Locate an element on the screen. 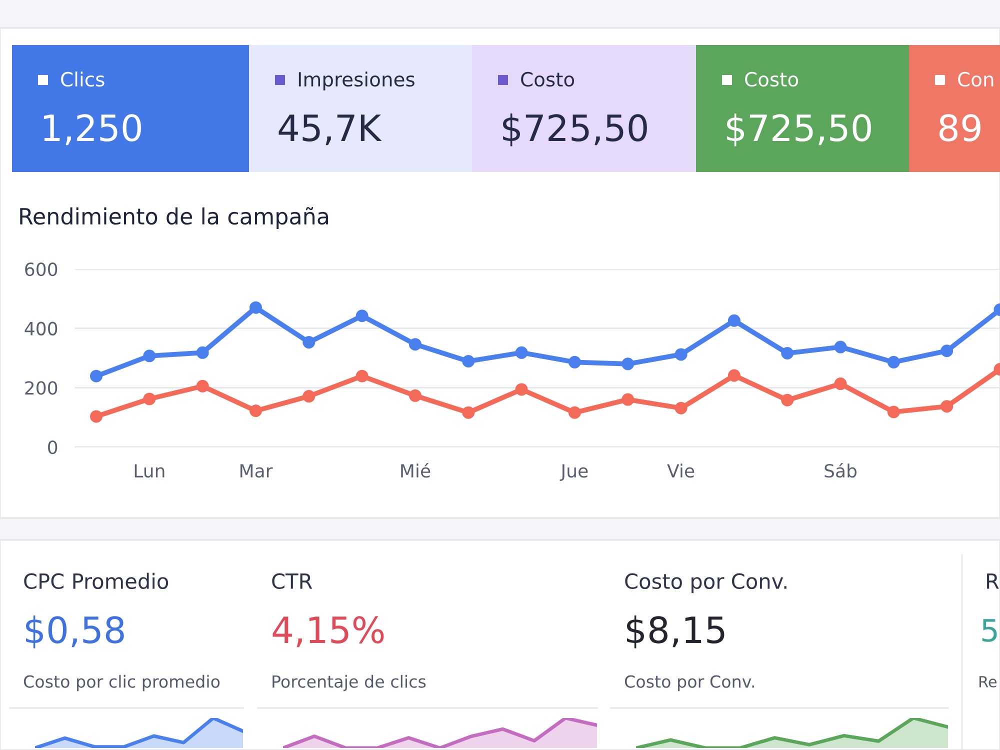 The width and height of the screenshot is (1000, 750). y-tick-label: 400 is located at coordinates (41, 329).